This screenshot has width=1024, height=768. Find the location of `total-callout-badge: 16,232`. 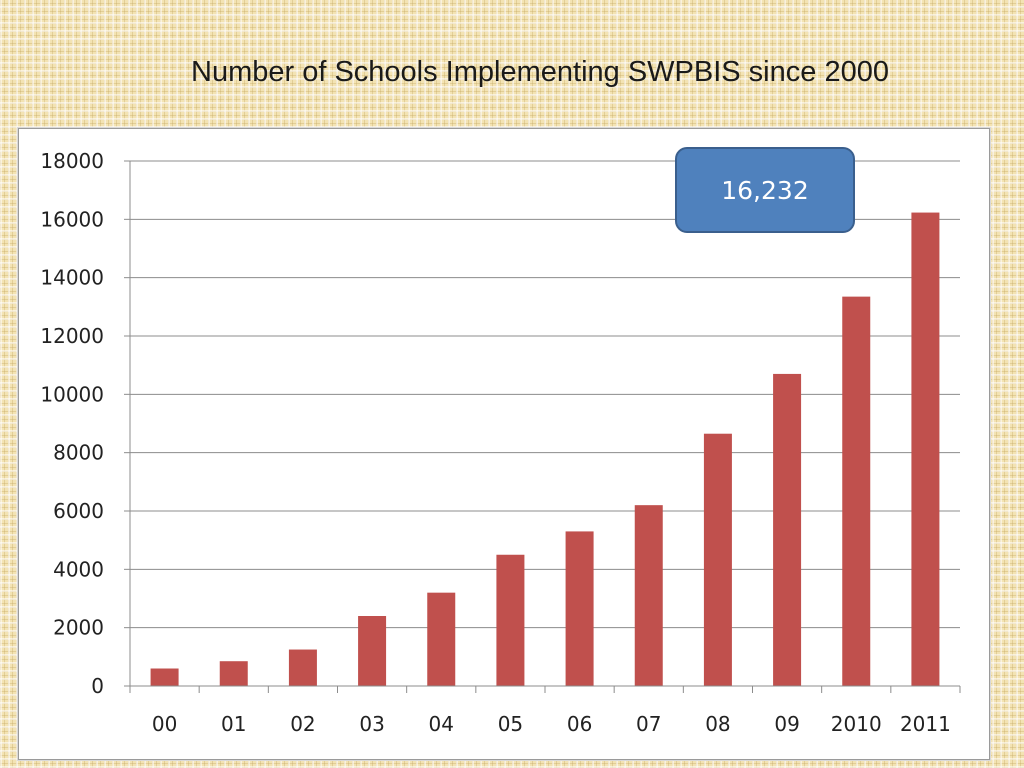

total-callout-badge: 16,232 is located at coordinates (765, 190).